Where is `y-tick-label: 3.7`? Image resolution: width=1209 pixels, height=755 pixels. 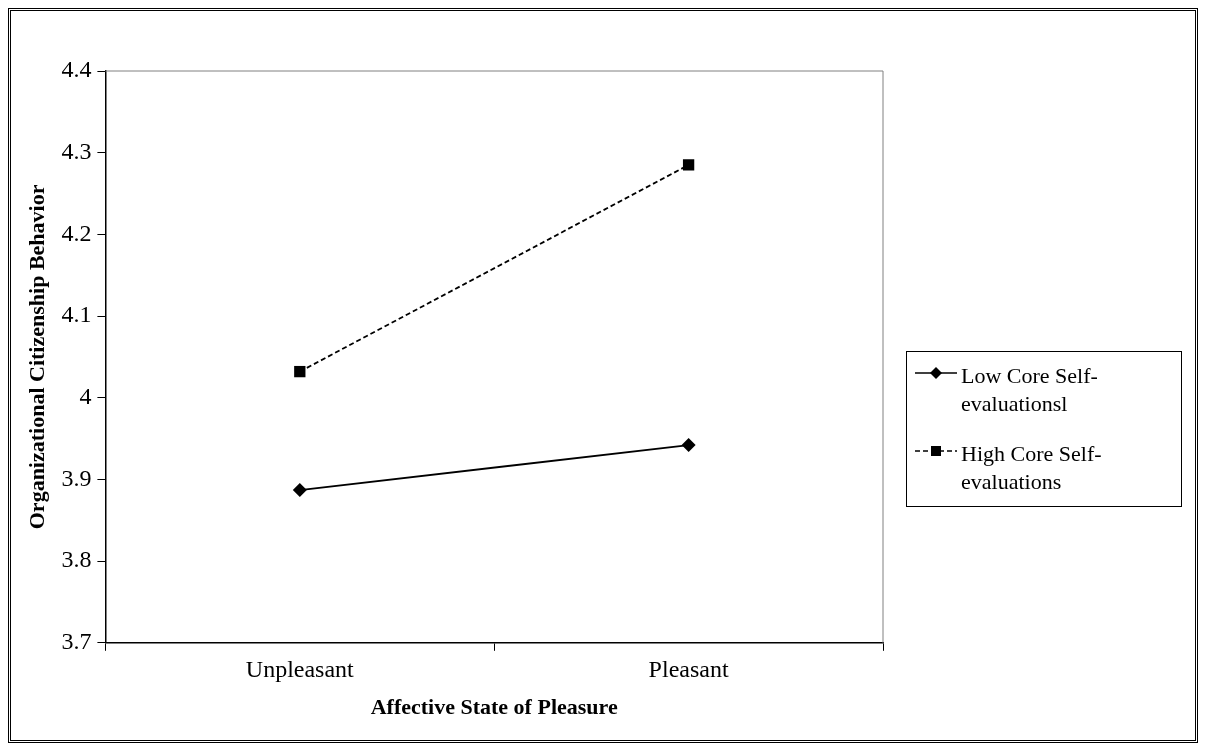
y-tick-label: 3.7 is located at coordinates (76, 641).